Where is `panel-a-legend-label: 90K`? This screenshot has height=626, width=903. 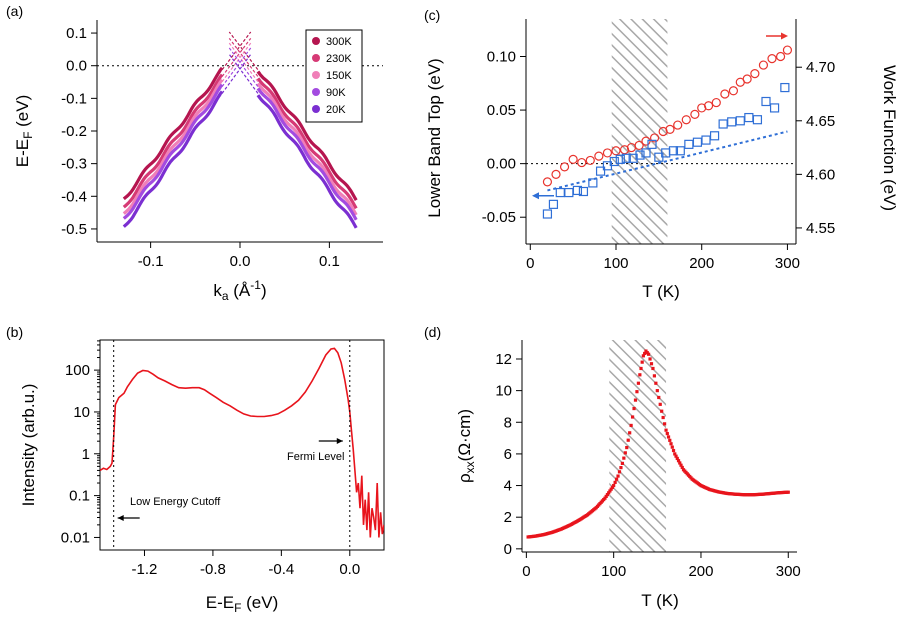 panel-a-legend-label: 90K is located at coordinates (336, 93).